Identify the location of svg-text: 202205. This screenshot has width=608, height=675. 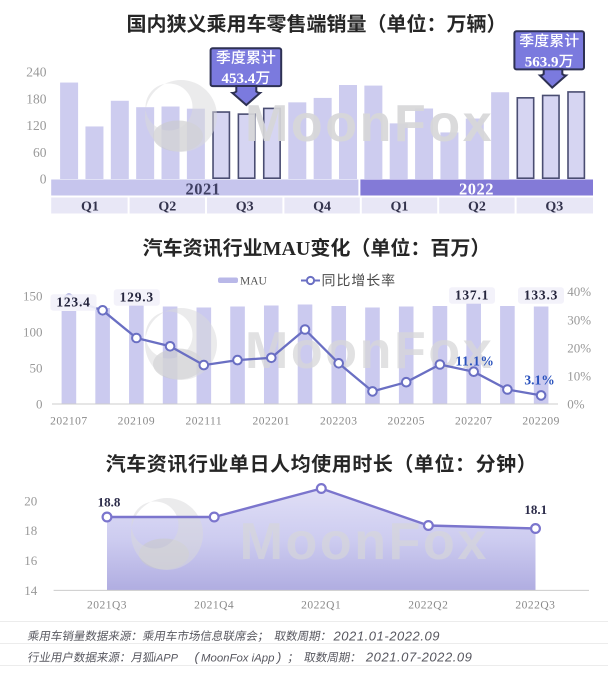
(406, 422).